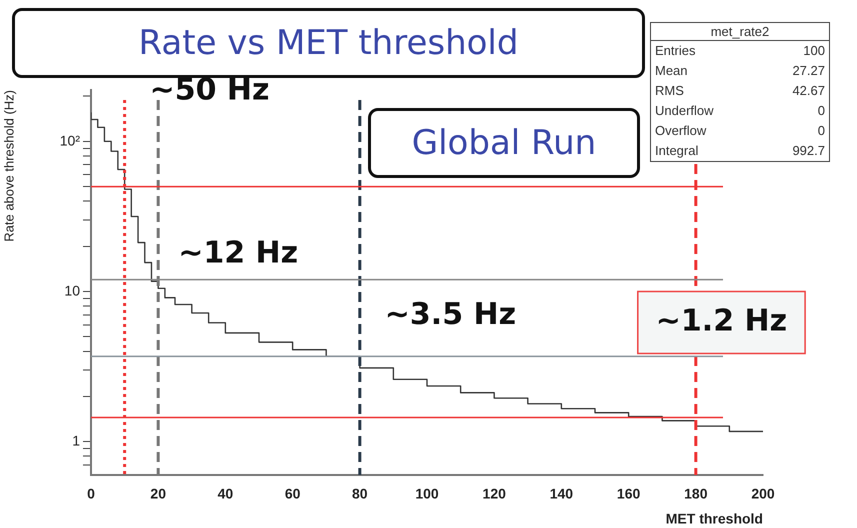  What do you see at coordinates (740, 32) in the screenshot?
I see `text: met_rate2` at bounding box center [740, 32].